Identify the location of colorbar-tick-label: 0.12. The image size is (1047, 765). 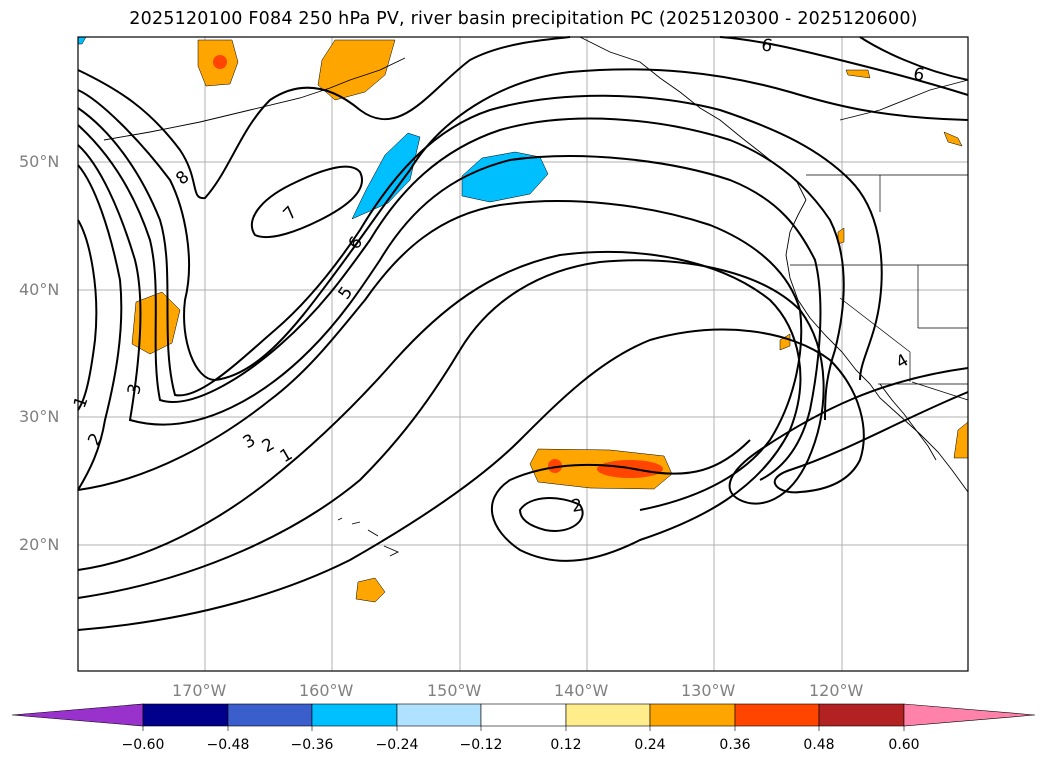
(566, 745).